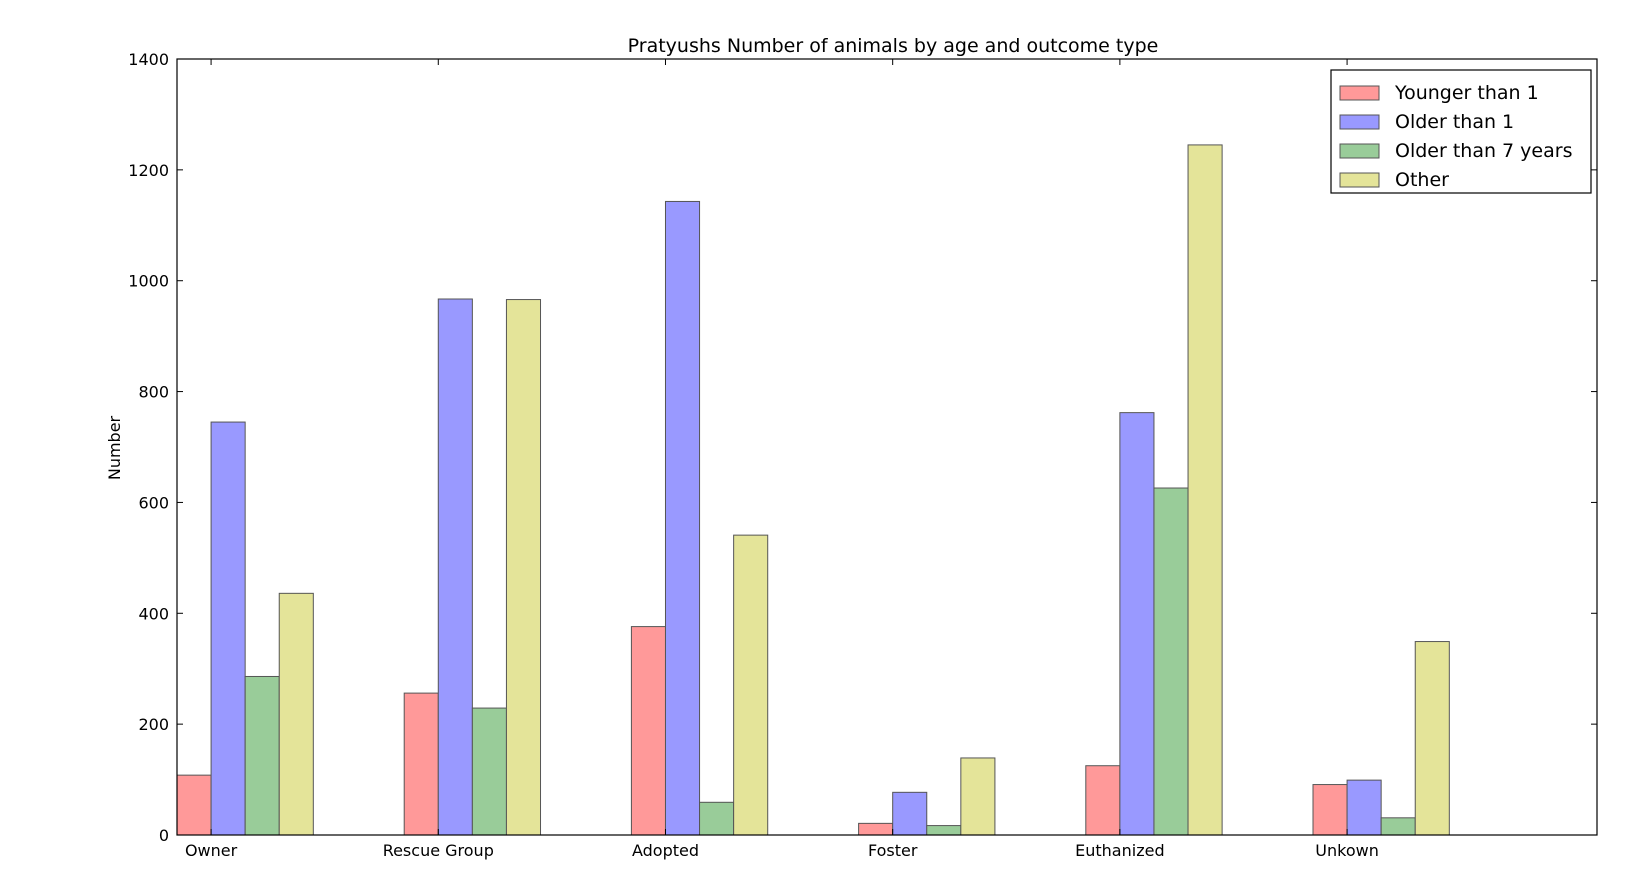  Describe the element at coordinates (1347, 850) in the screenshot. I see `x-tick-label: Unkown` at that location.